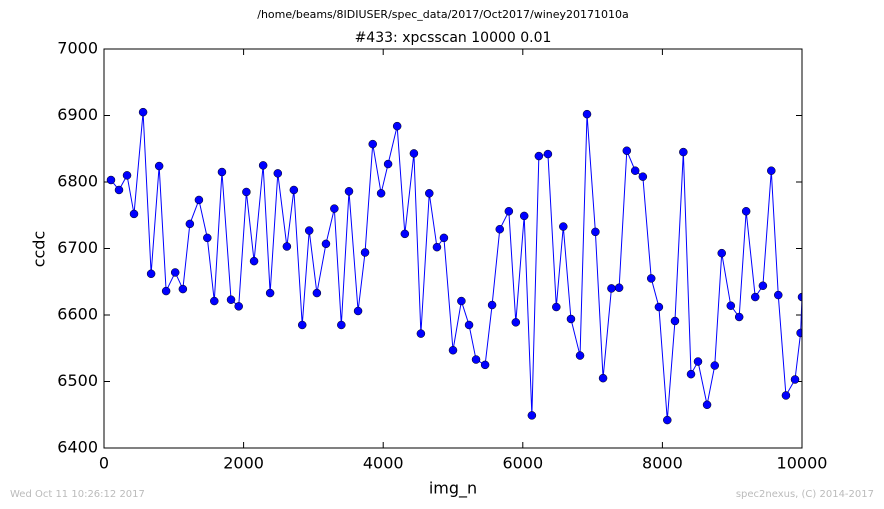 The height and width of the screenshot is (509, 884). I want to click on y-axis-label: ccdc, so click(39, 249).